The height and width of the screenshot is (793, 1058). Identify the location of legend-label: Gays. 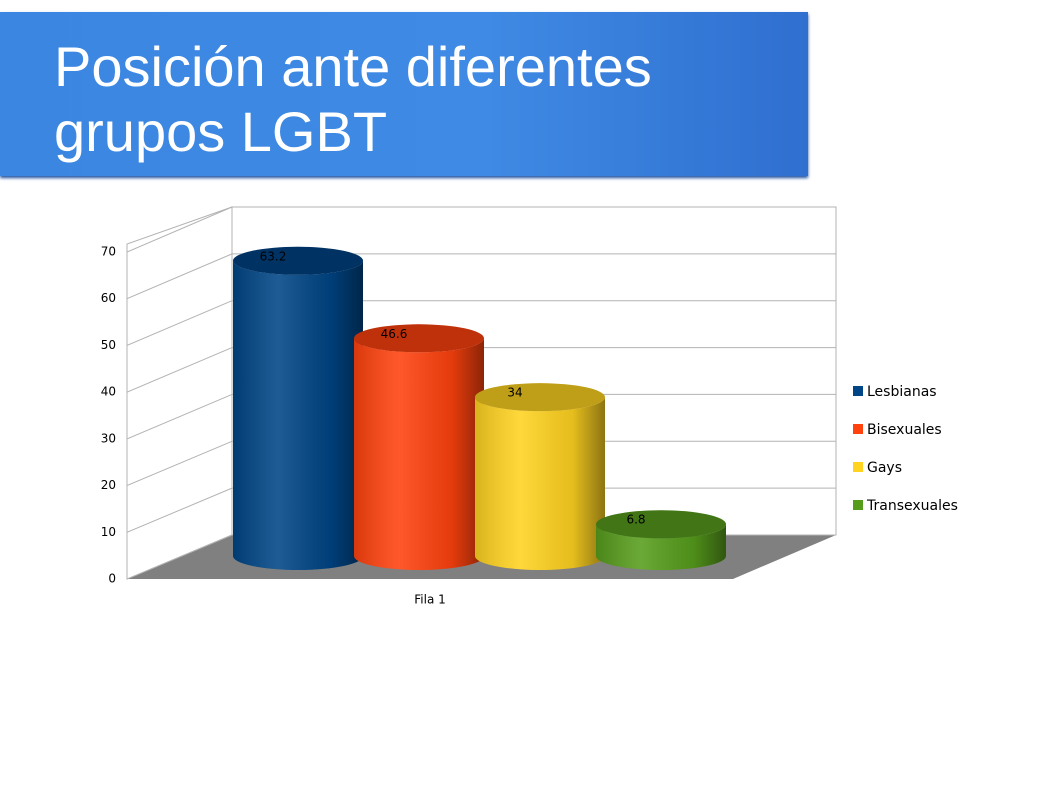
(884, 468).